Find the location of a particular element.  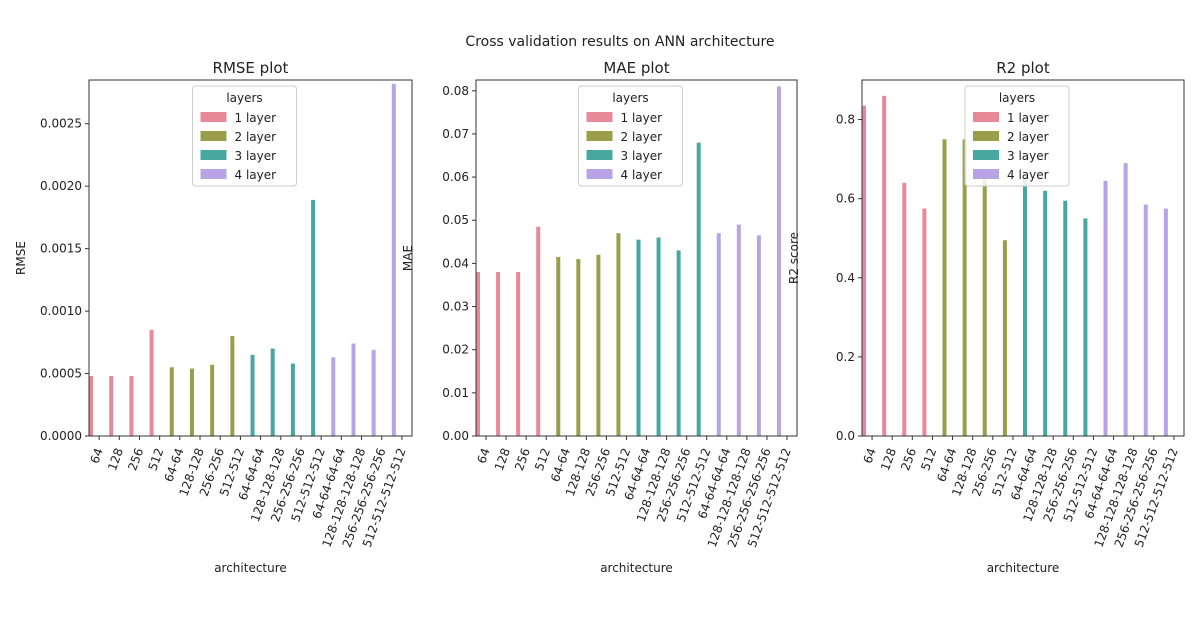

rmse-legend-label-4: 4 layer is located at coordinates (256, 175).